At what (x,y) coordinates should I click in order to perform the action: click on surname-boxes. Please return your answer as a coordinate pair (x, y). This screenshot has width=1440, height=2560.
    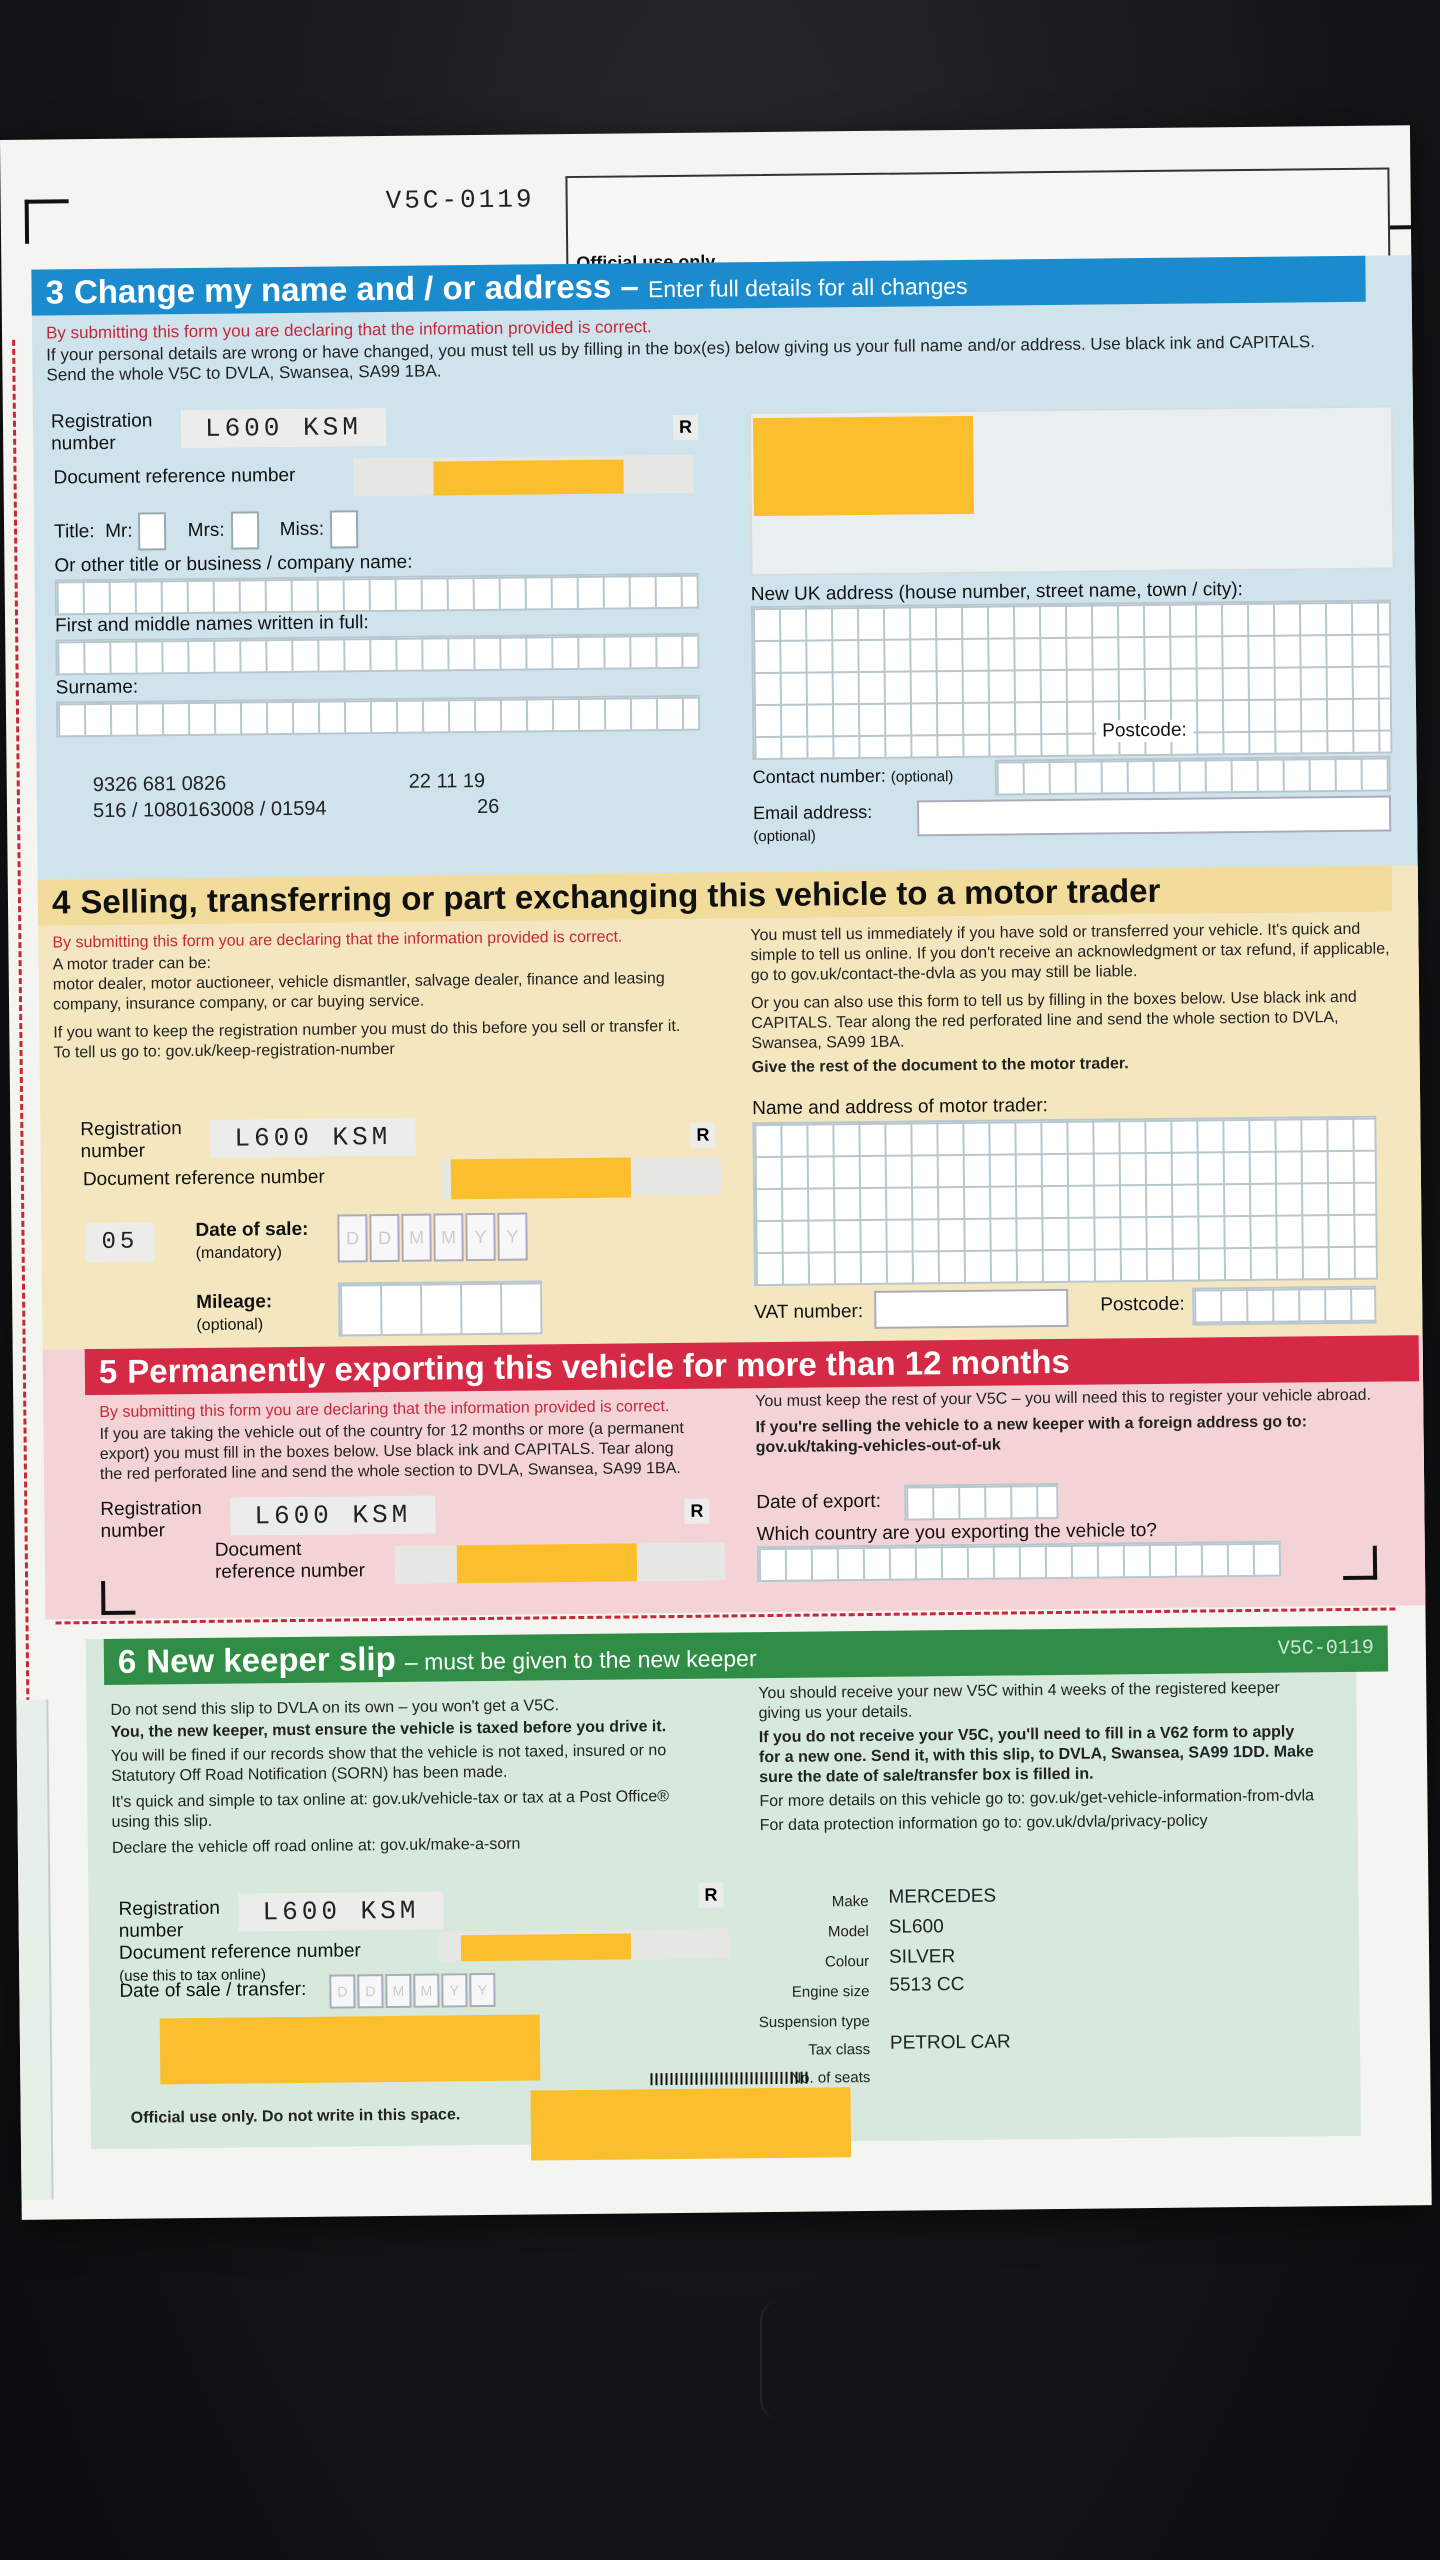
    Looking at the image, I should click on (378, 716).